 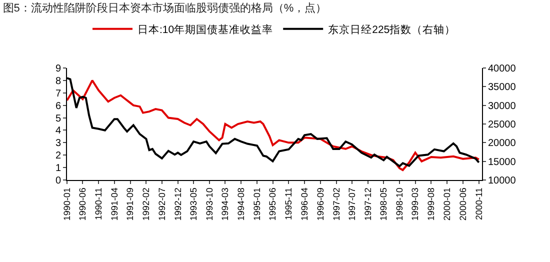 I want to click on x-tick-label: 1997-02, so click(x=336, y=204).